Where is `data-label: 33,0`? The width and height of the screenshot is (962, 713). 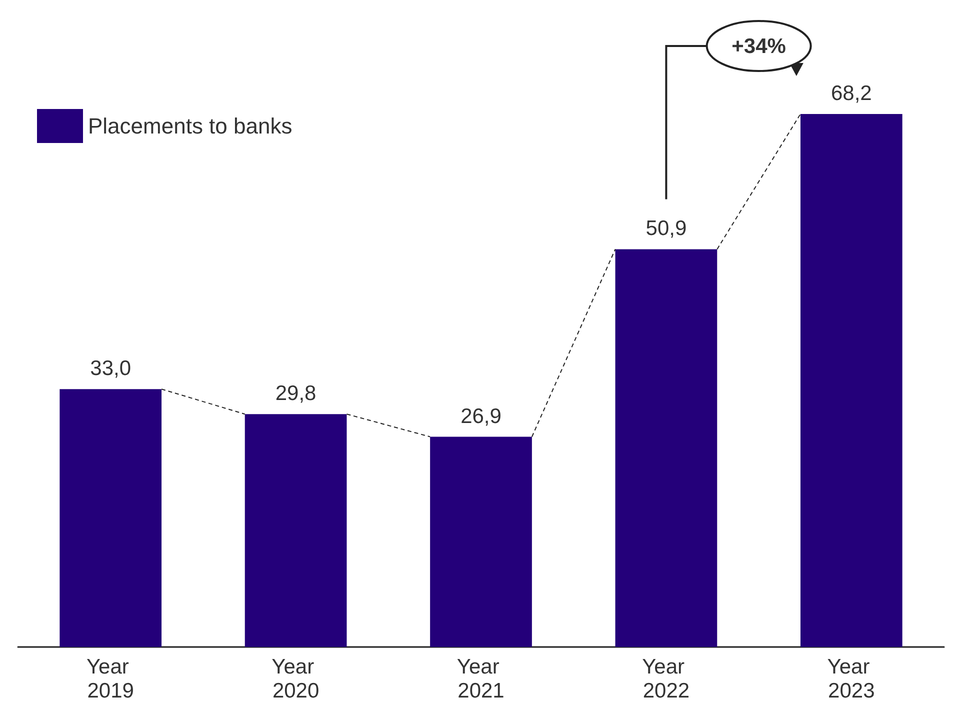
data-label: 33,0 is located at coordinates (111, 368).